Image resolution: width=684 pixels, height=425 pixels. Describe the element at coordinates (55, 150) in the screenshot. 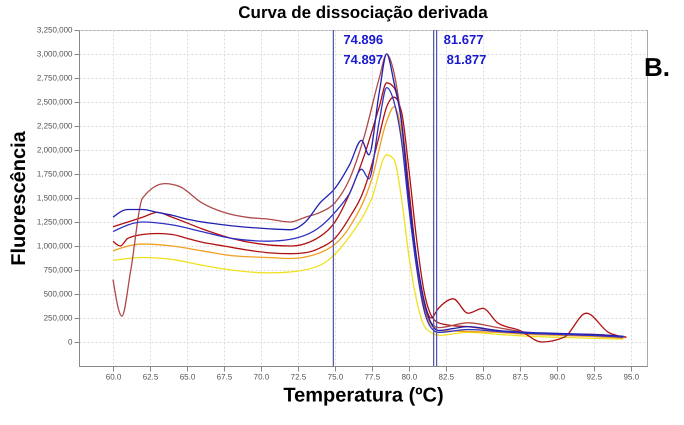

I see `y-tick-label: 2,000,000` at that location.